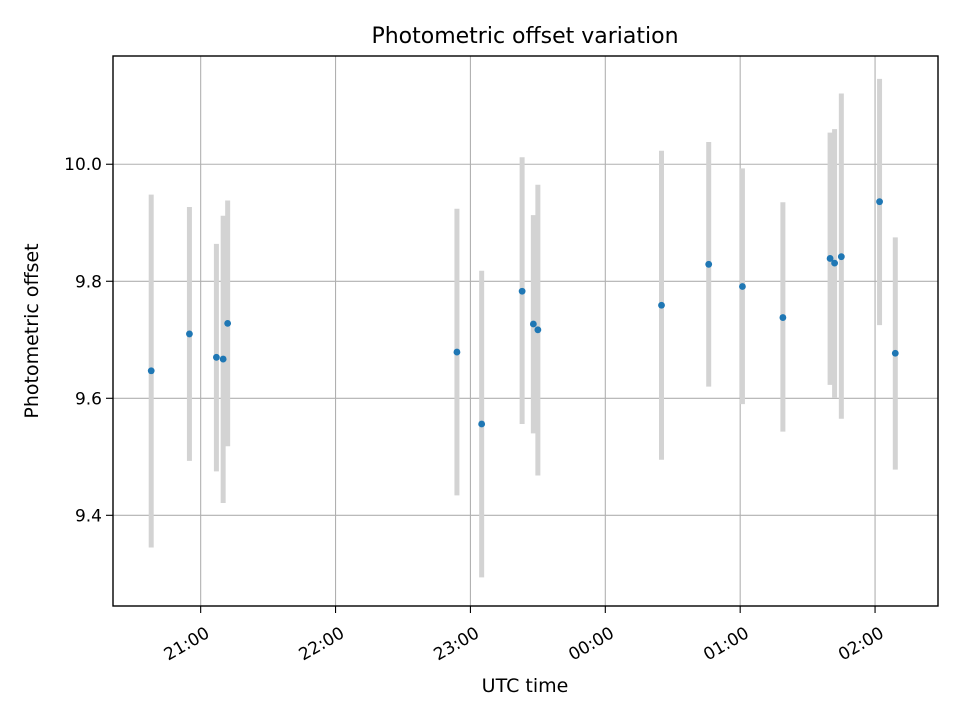 The width and height of the screenshot is (960, 720). Describe the element at coordinates (32, 330) in the screenshot. I see `y-axis-label: Photometric offset` at that location.